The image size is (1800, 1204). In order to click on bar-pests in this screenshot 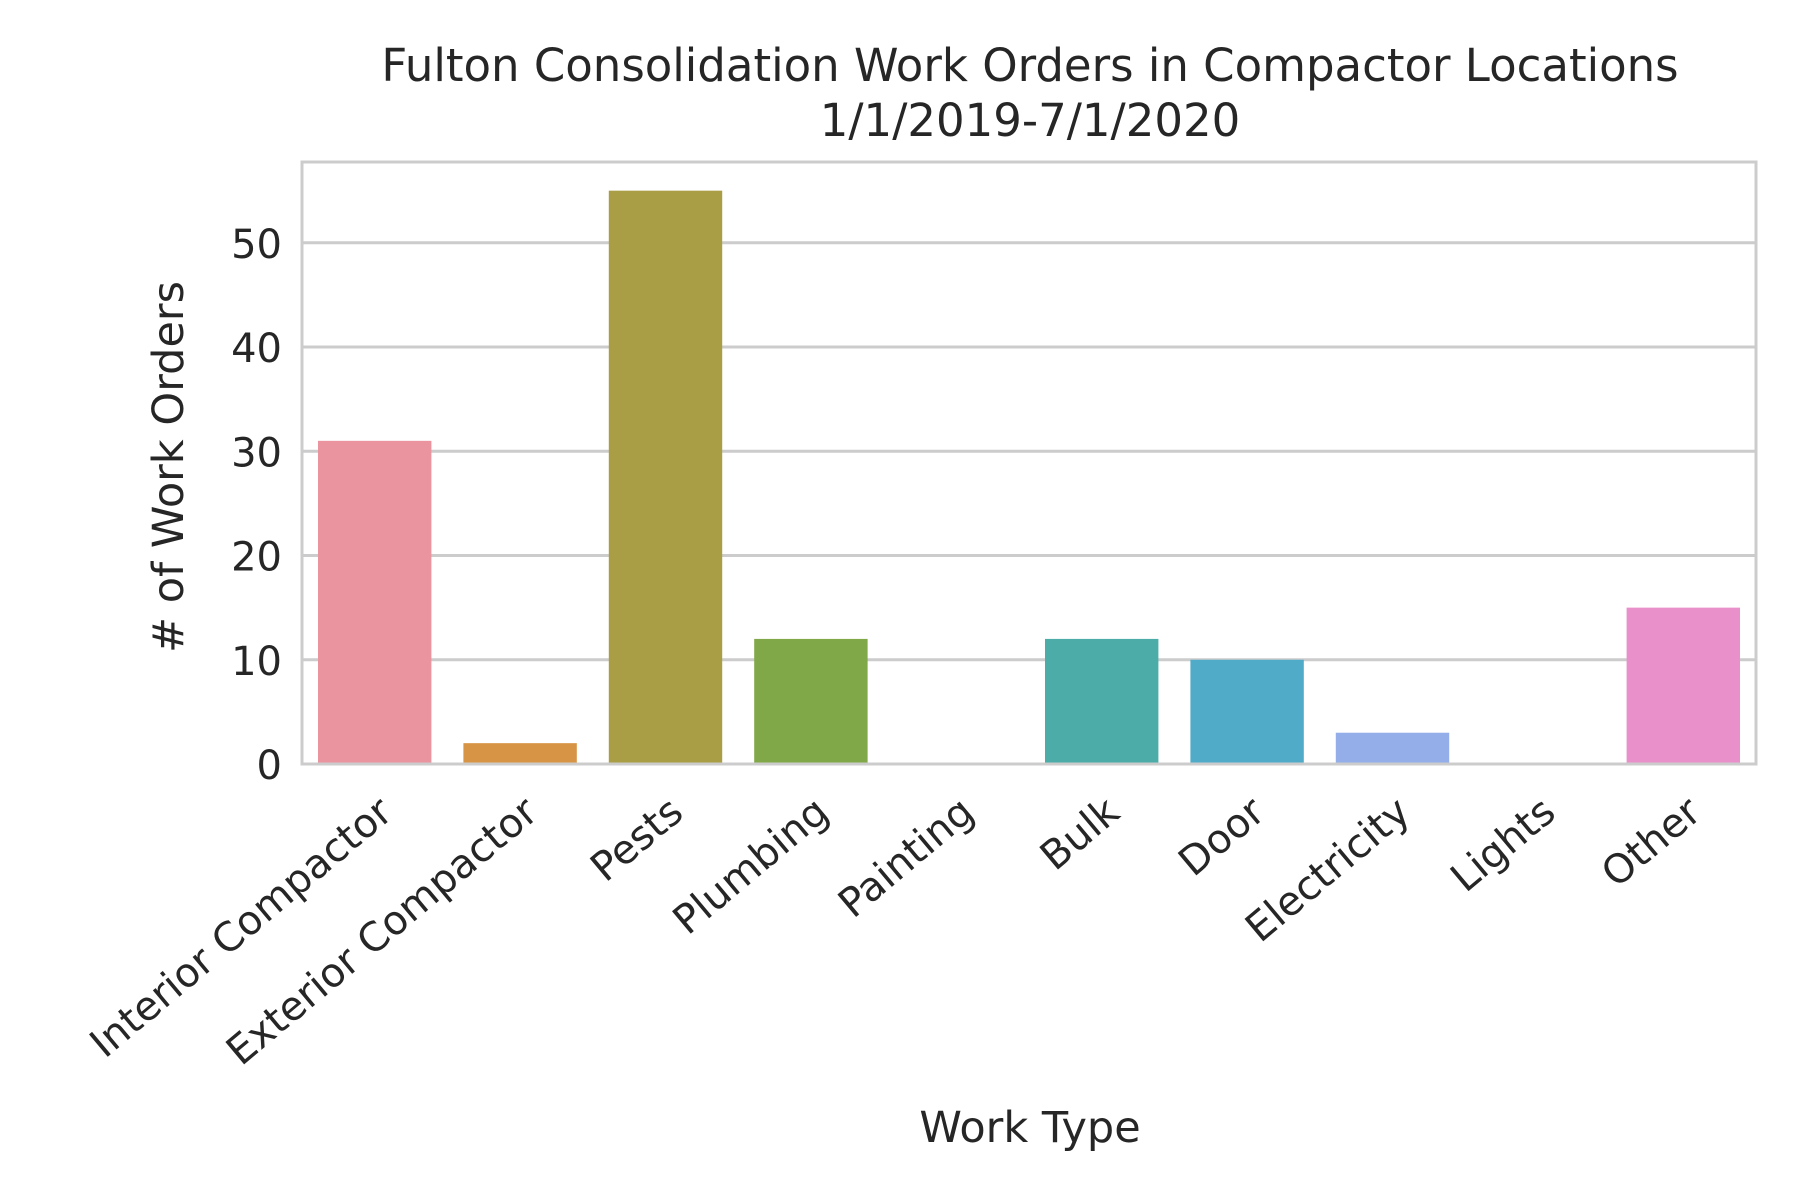, I will do `click(665, 477)`.